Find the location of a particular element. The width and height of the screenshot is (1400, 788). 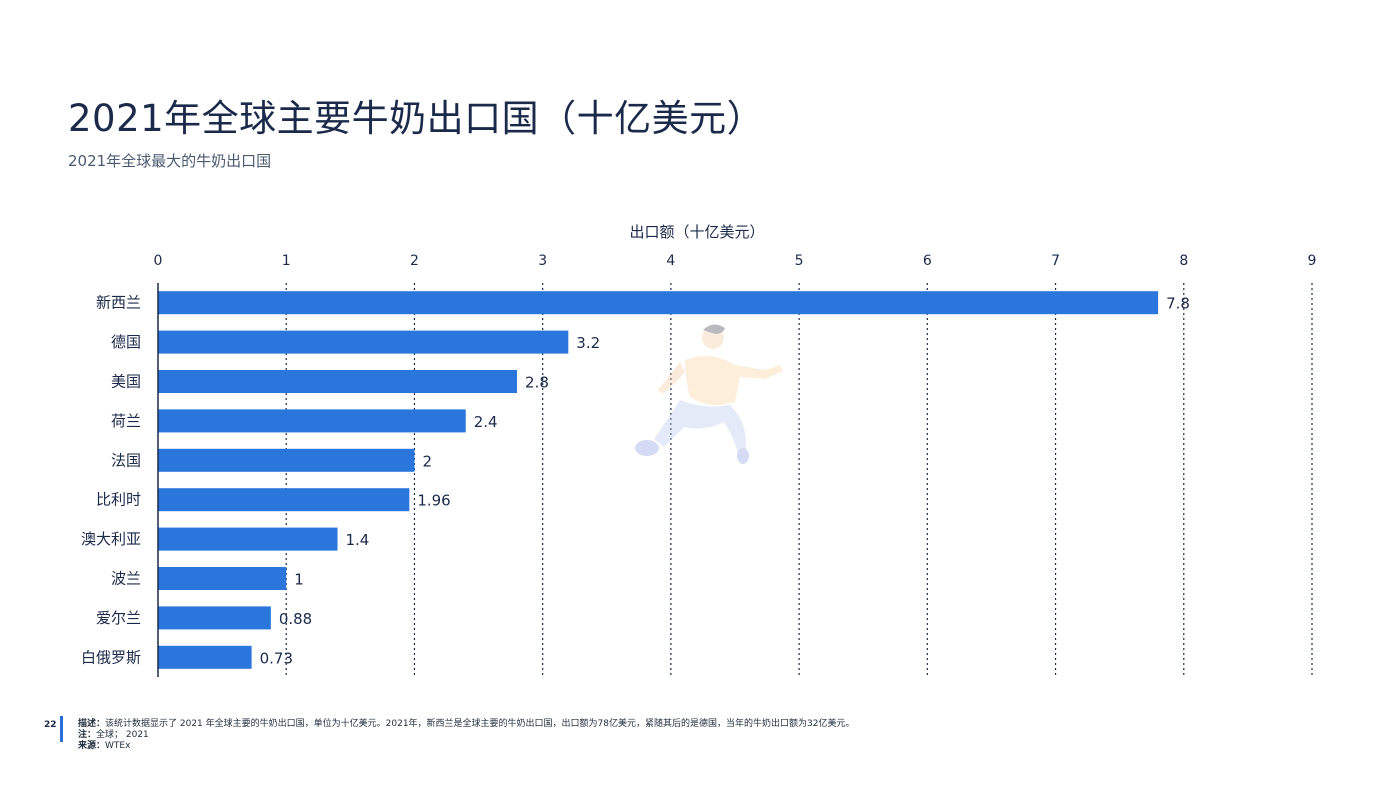

x-tick-label: 0 is located at coordinates (158, 261).